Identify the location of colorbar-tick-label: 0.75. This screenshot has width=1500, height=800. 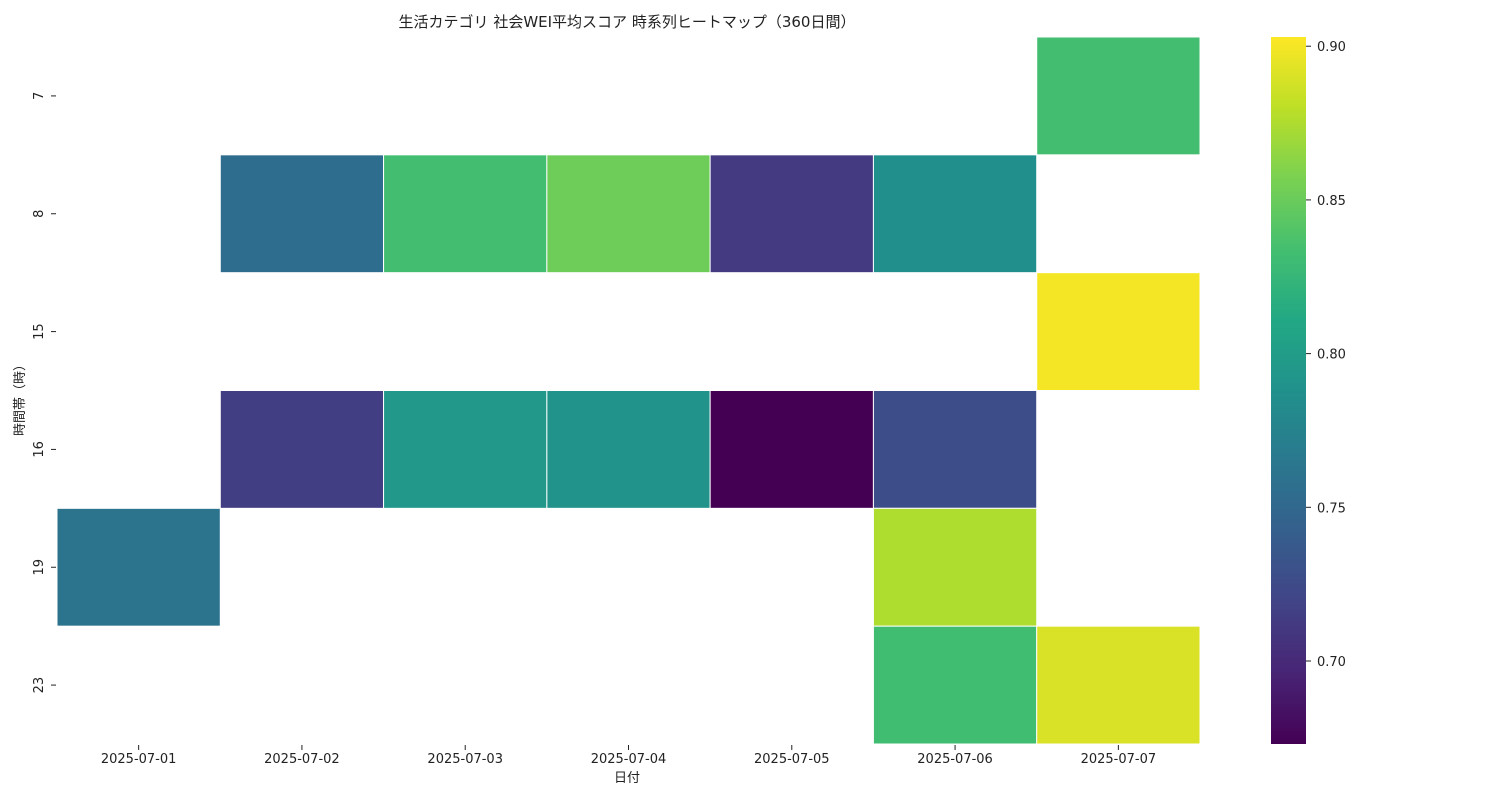
(1331, 508).